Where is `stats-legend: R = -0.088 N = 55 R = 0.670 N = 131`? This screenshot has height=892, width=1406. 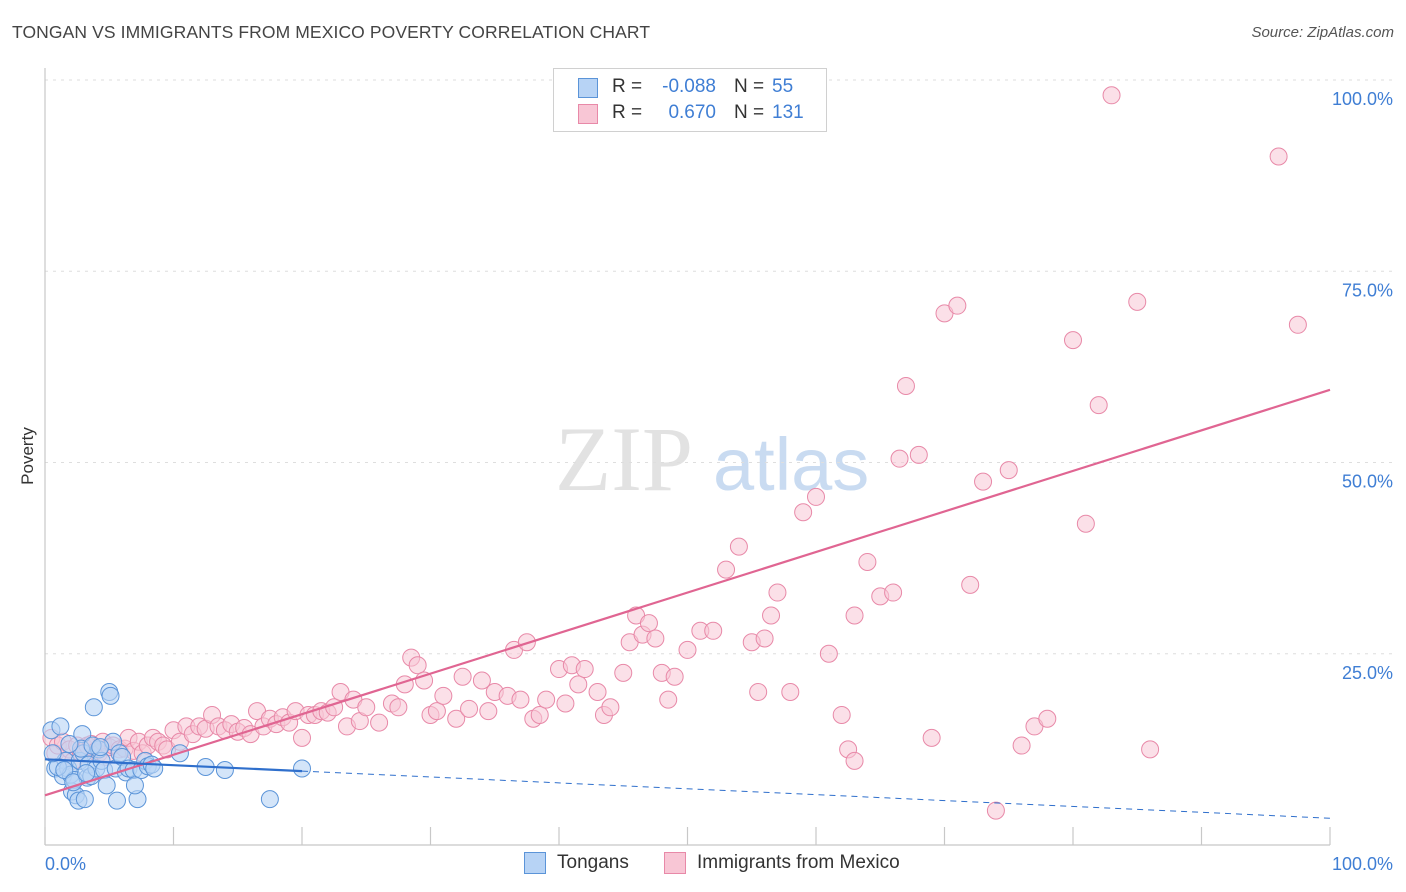
stats-legend: R = -0.088 N = 55 R = 0.670 N = 131 is located at coordinates (690, 100).